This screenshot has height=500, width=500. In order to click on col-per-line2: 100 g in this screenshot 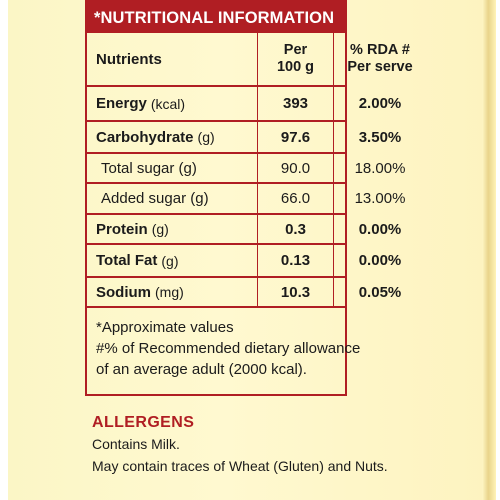, I will do `click(295, 67)`.